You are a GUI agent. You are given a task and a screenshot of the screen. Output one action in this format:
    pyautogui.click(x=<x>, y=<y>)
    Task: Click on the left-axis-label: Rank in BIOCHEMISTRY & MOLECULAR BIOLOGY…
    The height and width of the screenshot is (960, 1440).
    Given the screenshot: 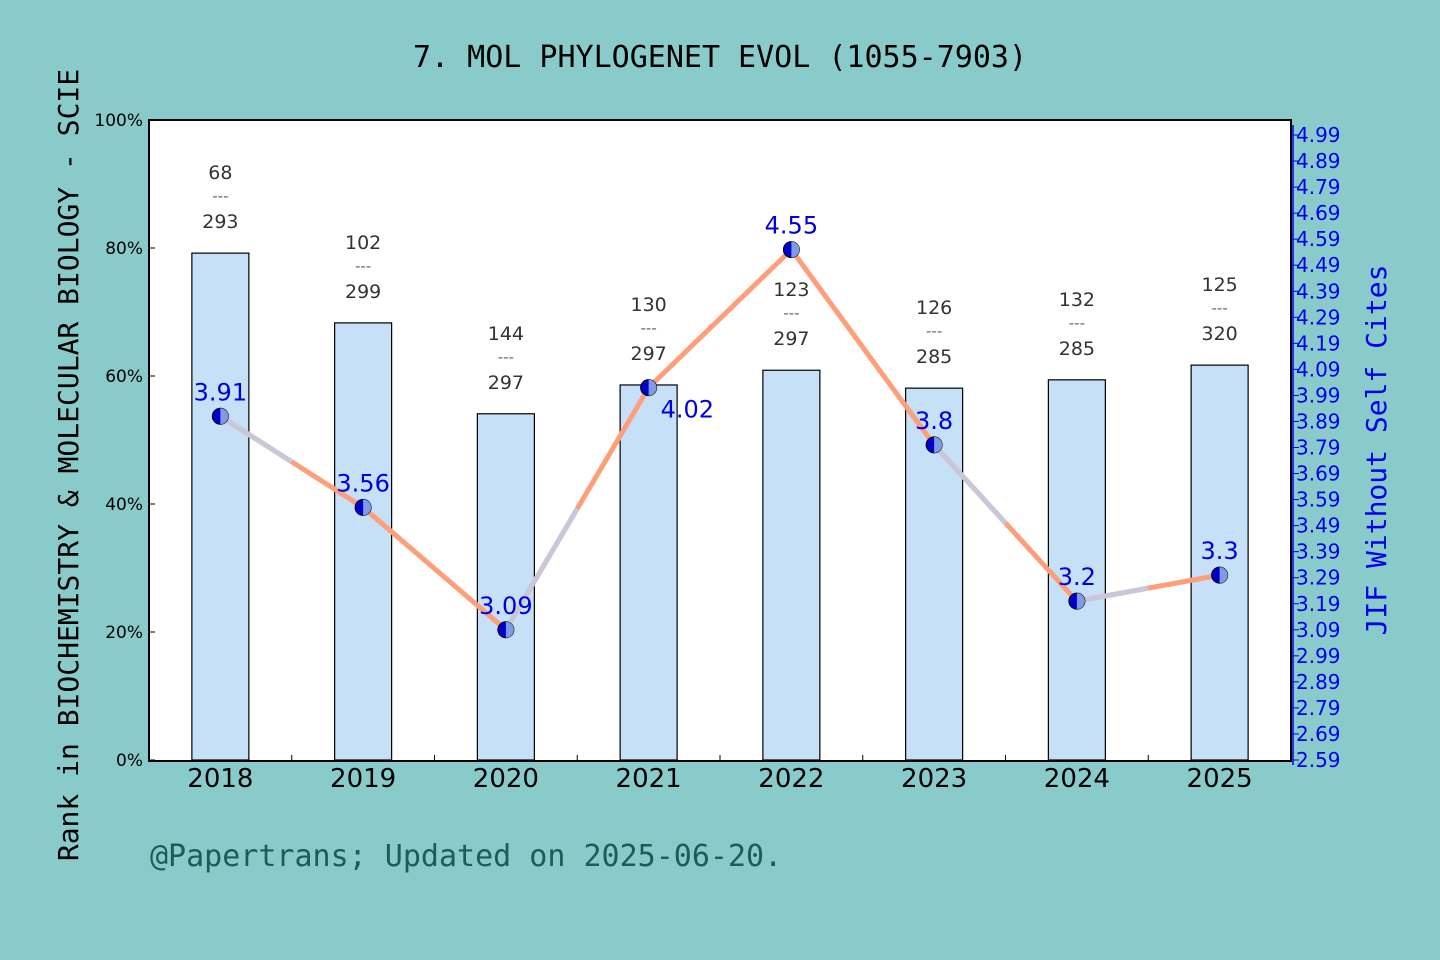 What is the action you would take?
    pyautogui.click(x=68, y=465)
    